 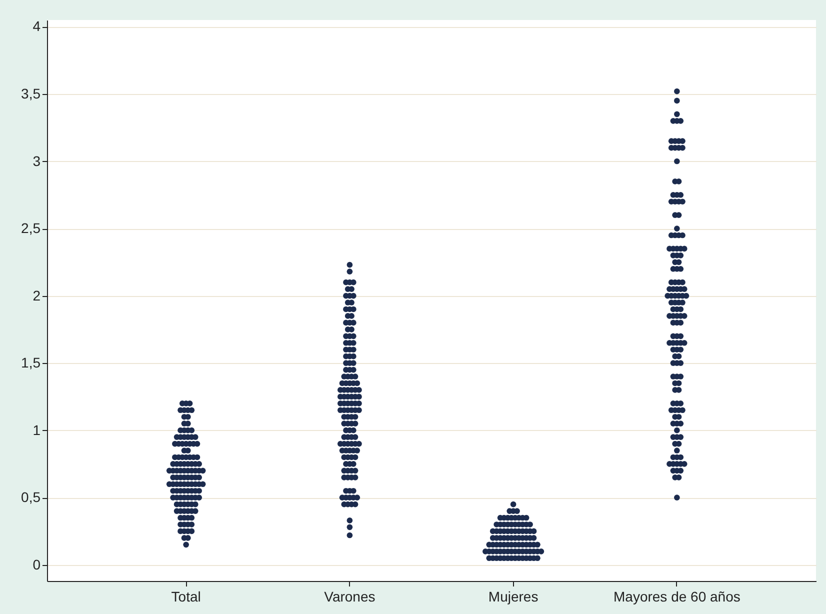 I want to click on x-tick-label: Total, so click(x=186, y=596).